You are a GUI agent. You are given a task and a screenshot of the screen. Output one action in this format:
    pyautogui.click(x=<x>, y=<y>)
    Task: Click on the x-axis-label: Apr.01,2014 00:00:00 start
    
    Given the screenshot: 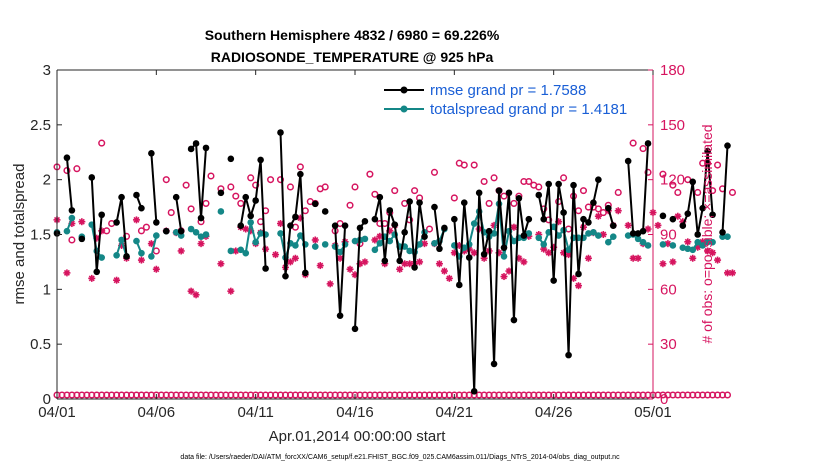 What is the action you would take?
    pyautogui.click(x=358, y=436)
    